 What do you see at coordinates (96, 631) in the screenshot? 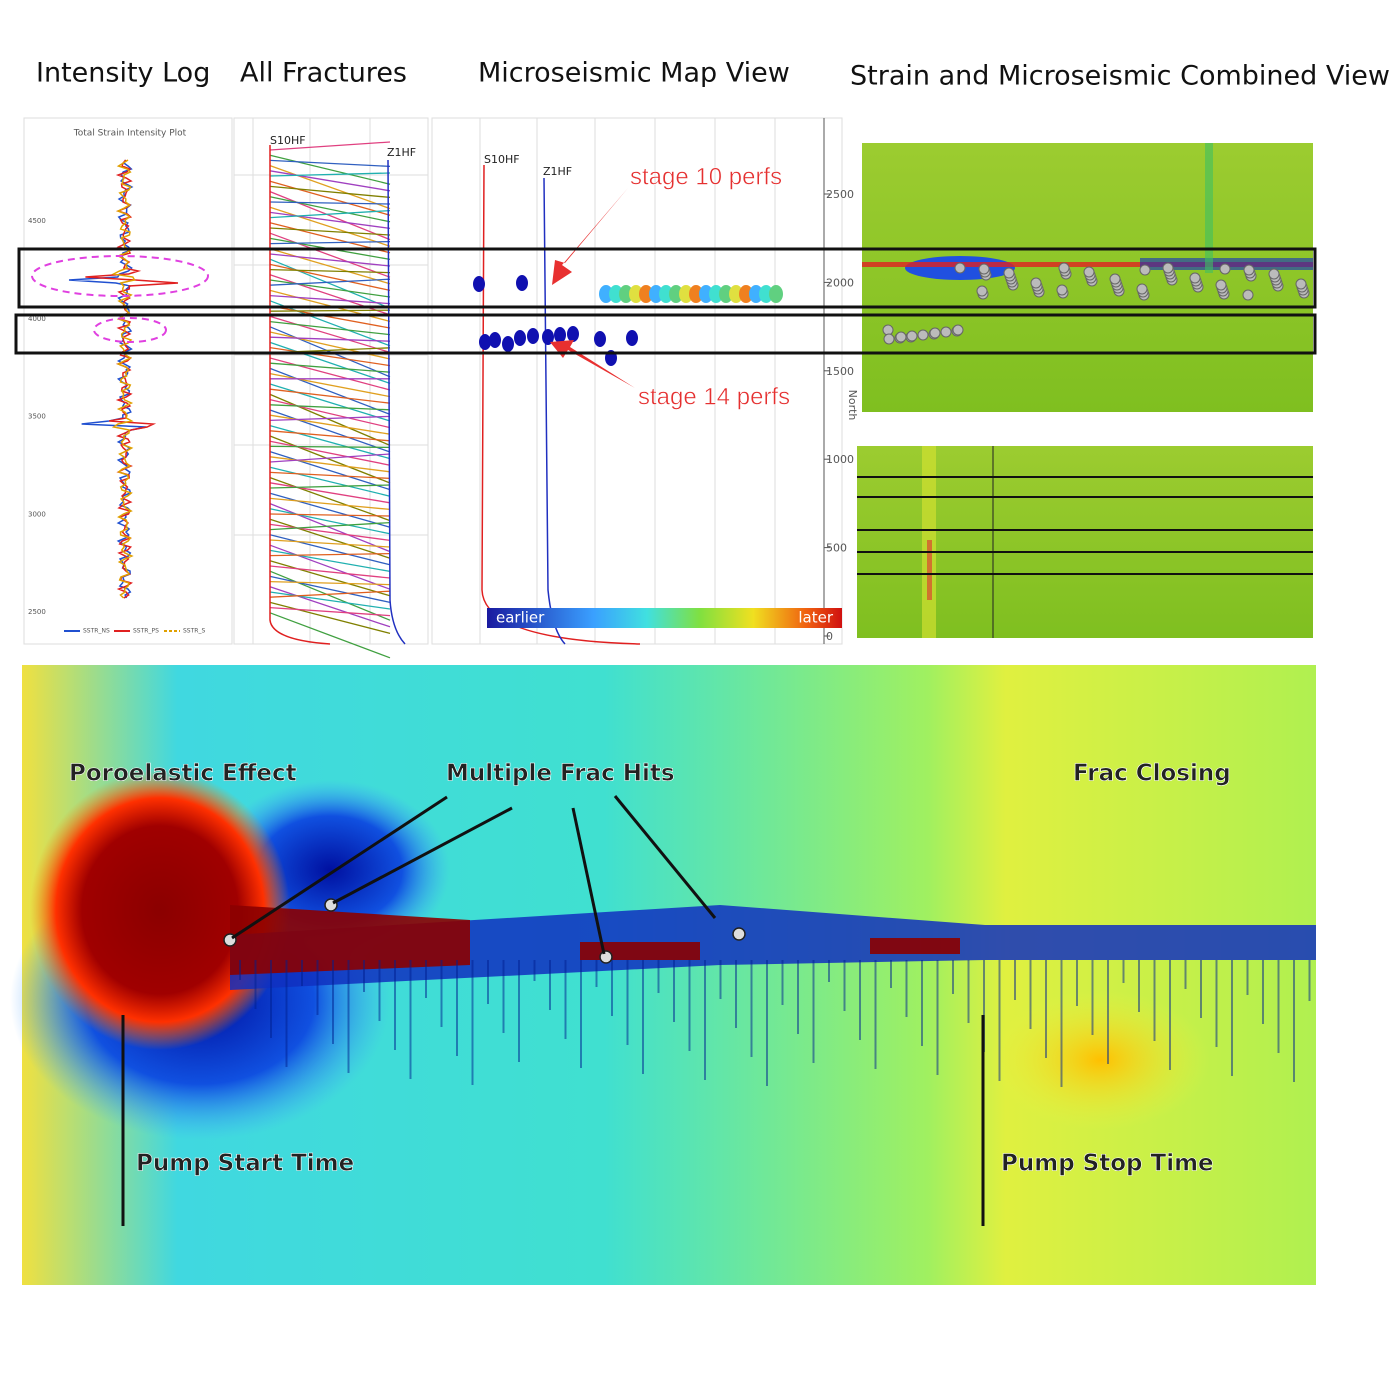
I see `legend: SSTR_NS` at bounding box center [96, 631].